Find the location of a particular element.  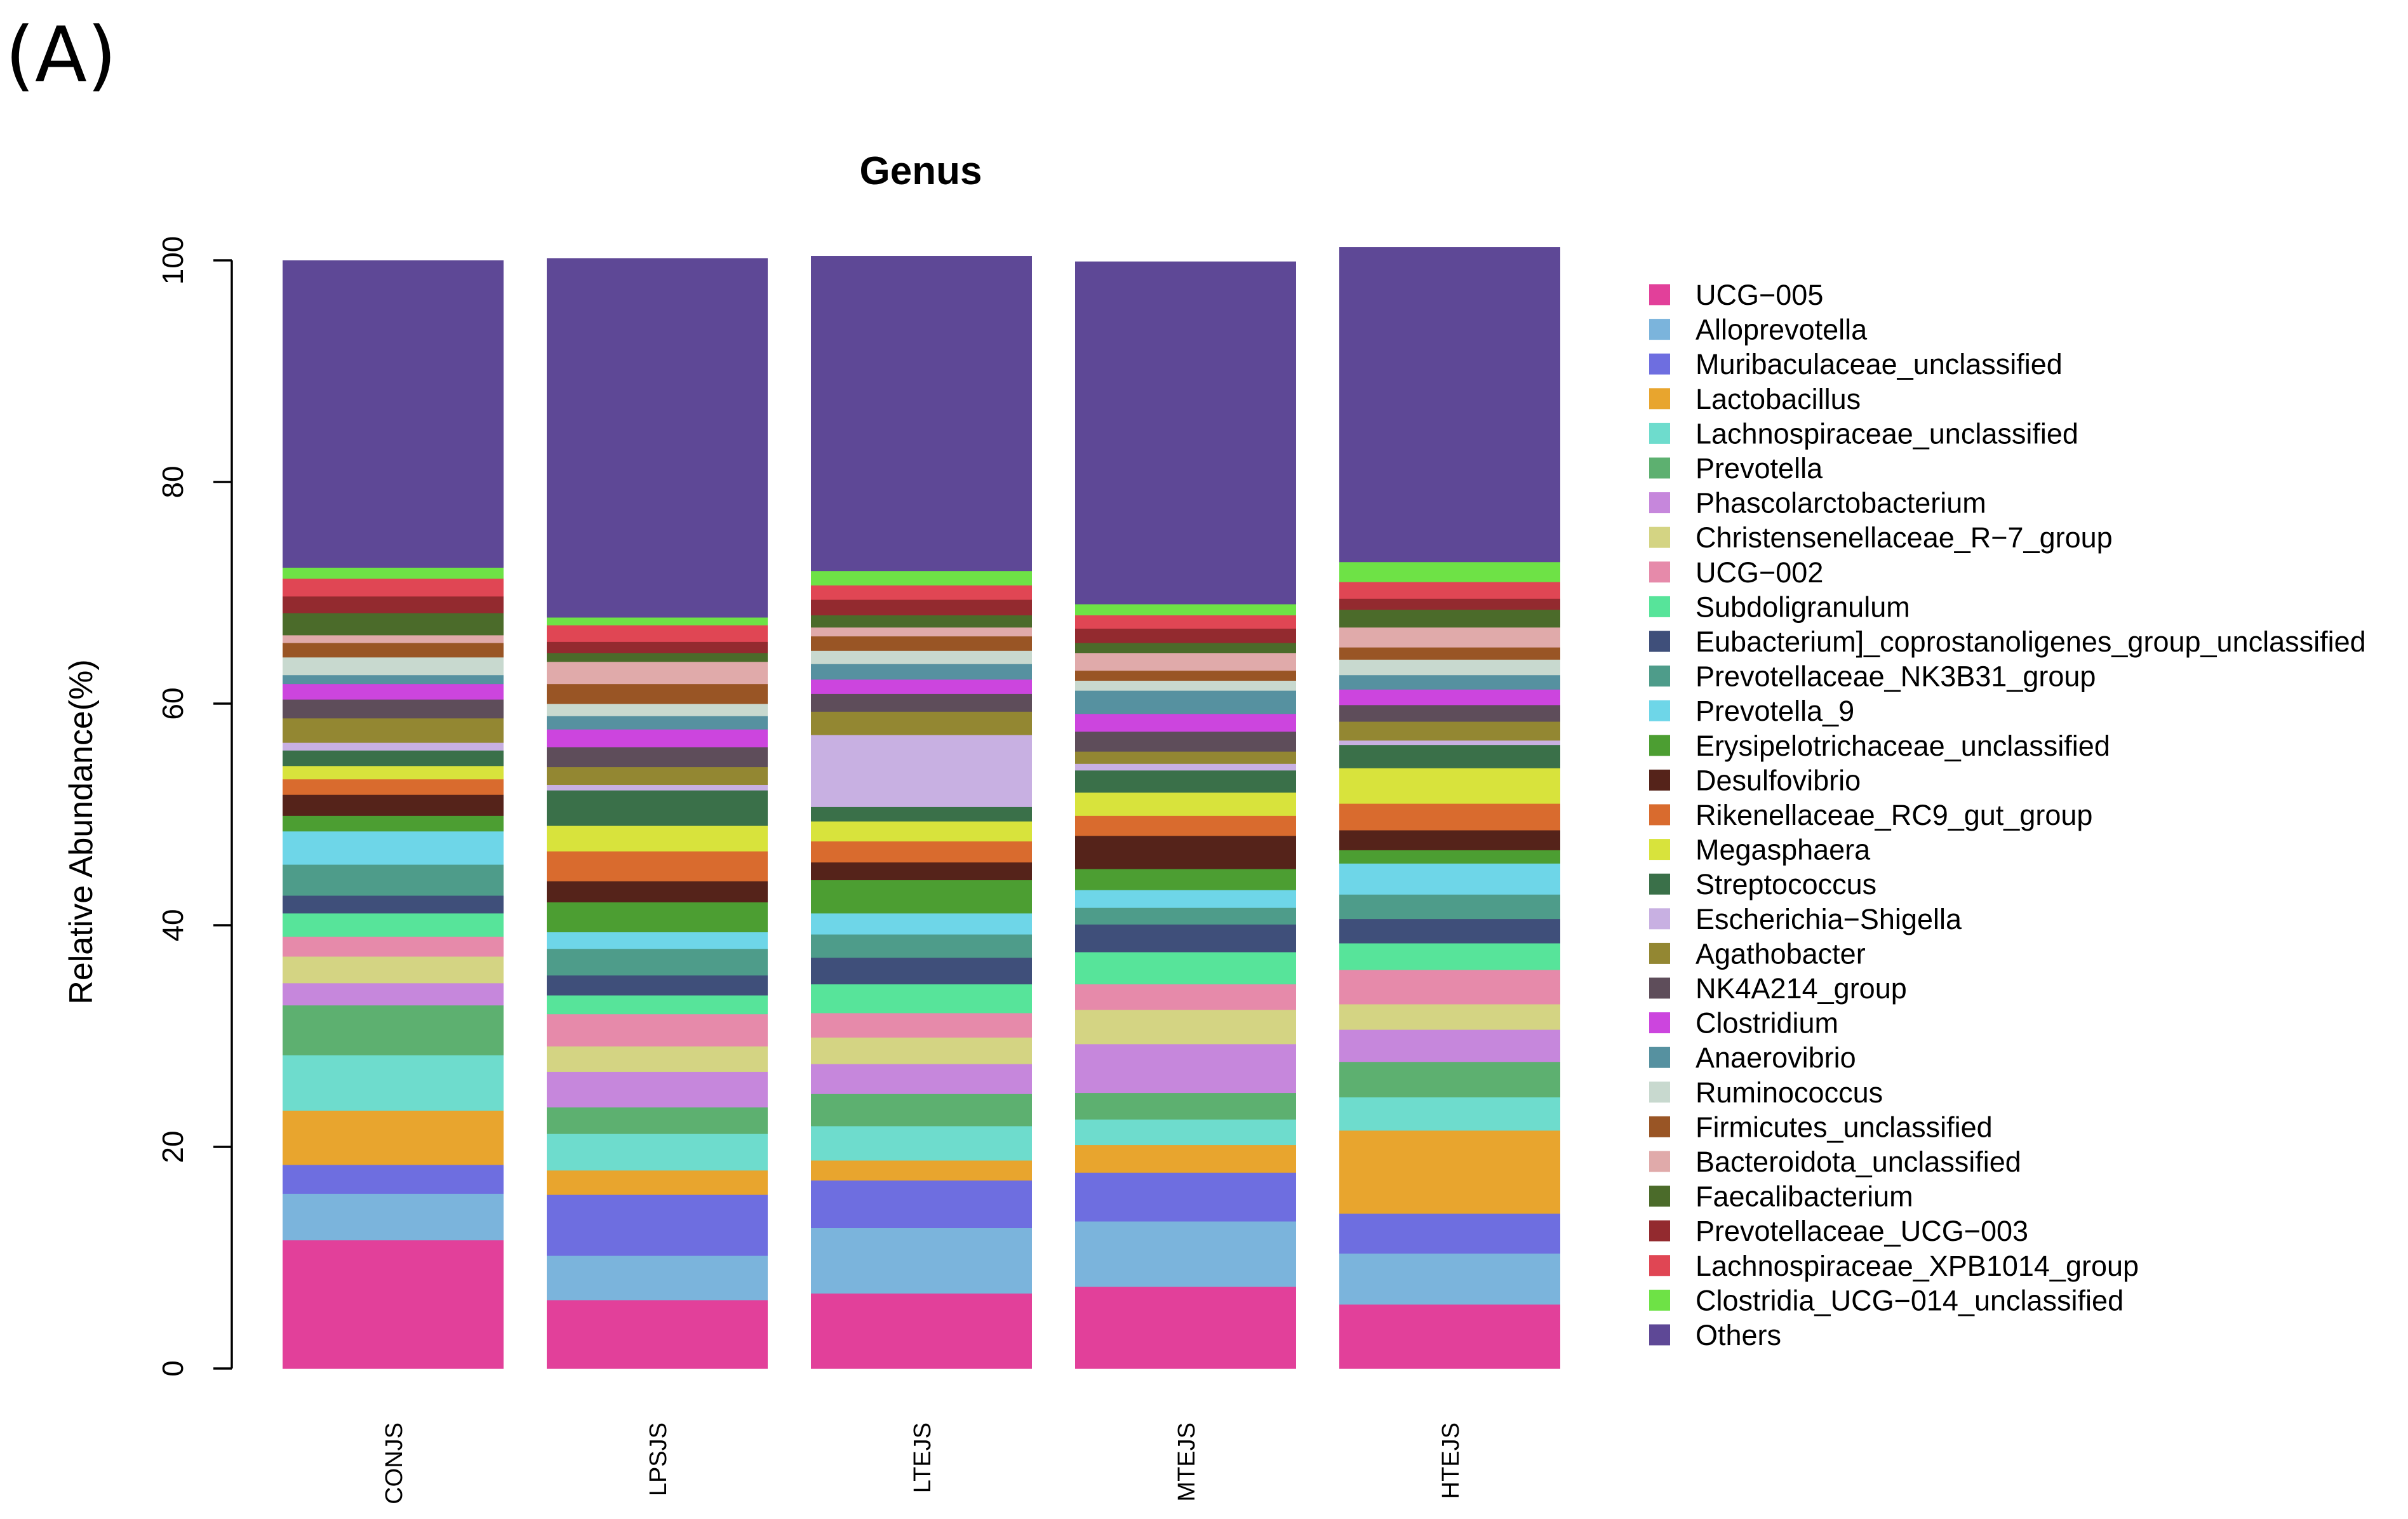

legend-label: Faecalibacterium is located at coordinates (1805, 1197).